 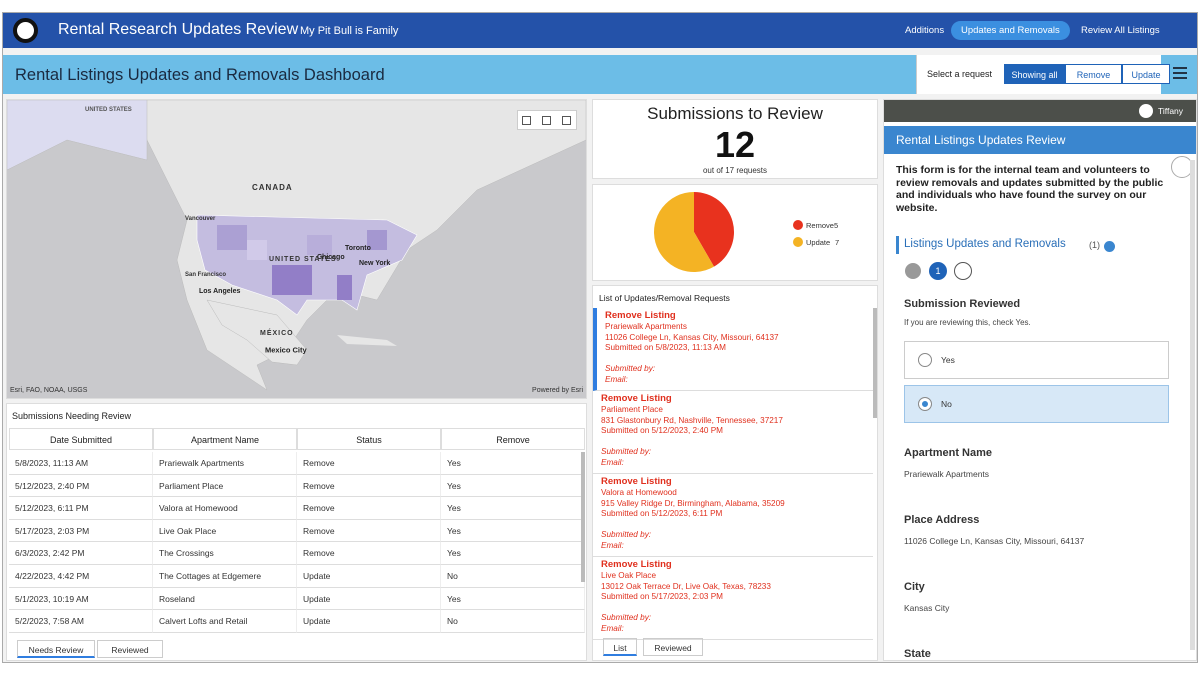 I want to click on pie-slice, so click(x=714, y=229).